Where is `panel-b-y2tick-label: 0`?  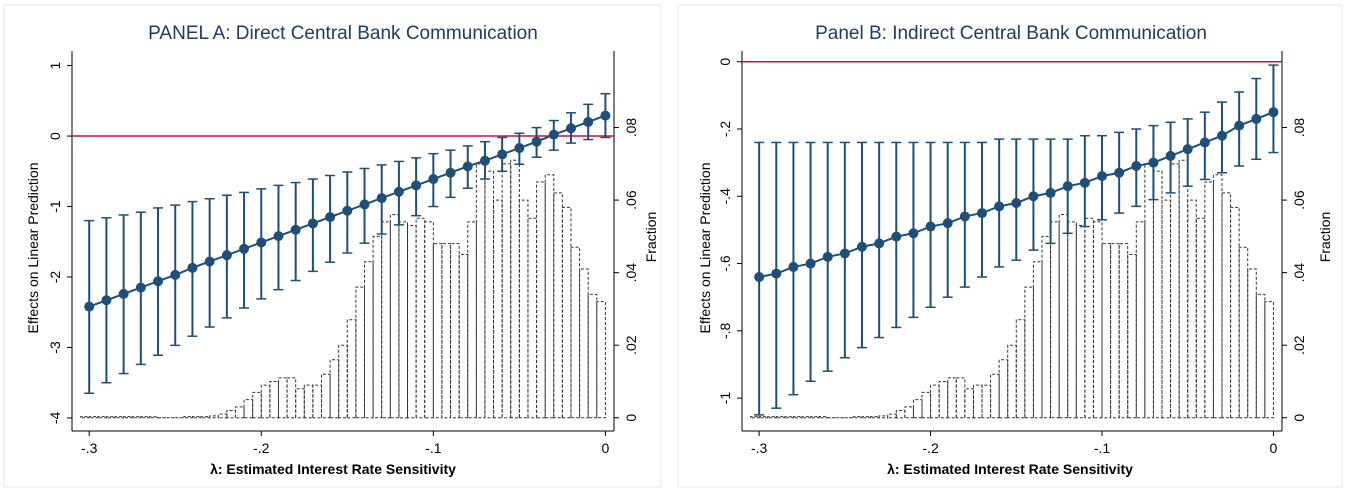 panel-b-y2tick-label: 0 is located at coordinates (1299, 418).